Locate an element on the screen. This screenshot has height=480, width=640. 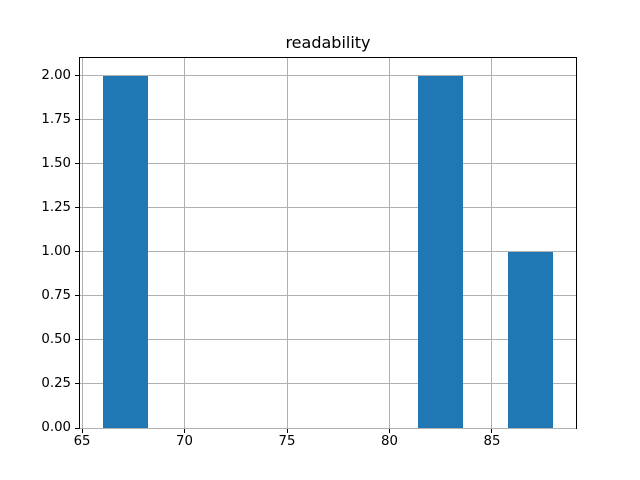
y-tick-label: 1.50 is located at coordinates (56, 163).